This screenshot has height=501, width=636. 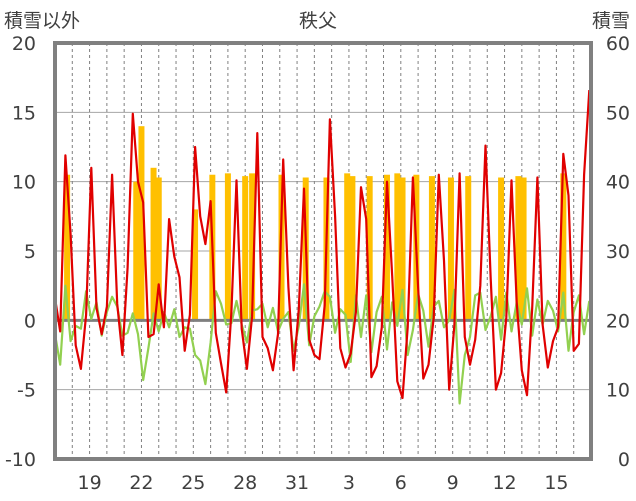 I want to click on y-right-tick-label: 30, so click(x=618, y=252).